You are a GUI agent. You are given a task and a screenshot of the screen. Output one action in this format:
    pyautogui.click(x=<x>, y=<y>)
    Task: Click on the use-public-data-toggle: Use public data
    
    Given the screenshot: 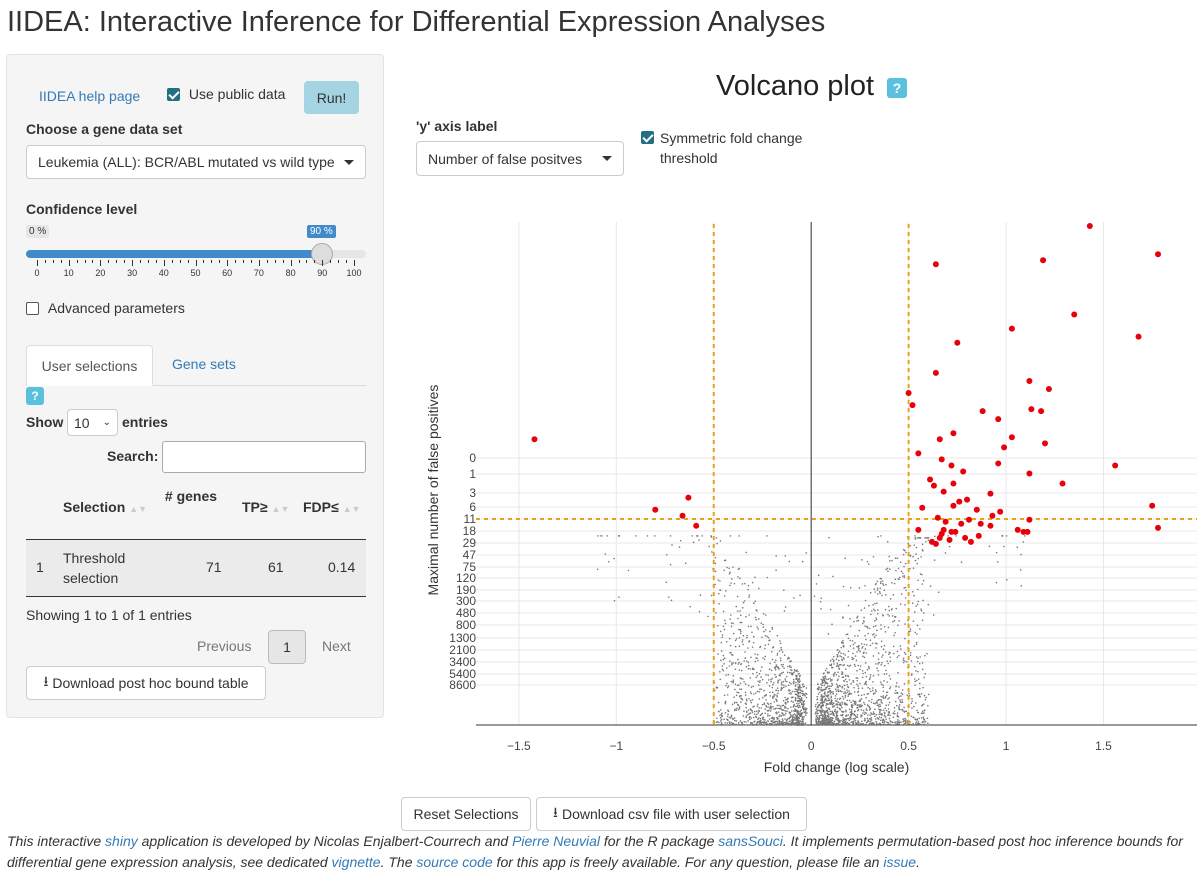 What is the action you would take?
    pyautogui.click(x=226, y=94)
    